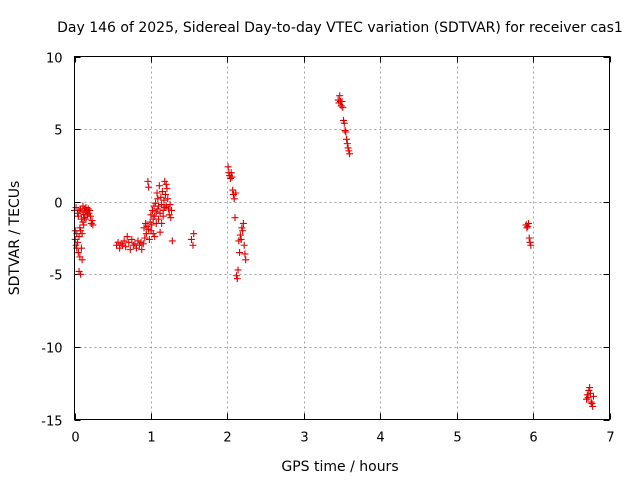 The width and height of the screenshot is (640, 480). What do you see at coordinates (610, 438) in the screenshot?
I see `x-tick-label: 7` at bounding box center [610, 438].